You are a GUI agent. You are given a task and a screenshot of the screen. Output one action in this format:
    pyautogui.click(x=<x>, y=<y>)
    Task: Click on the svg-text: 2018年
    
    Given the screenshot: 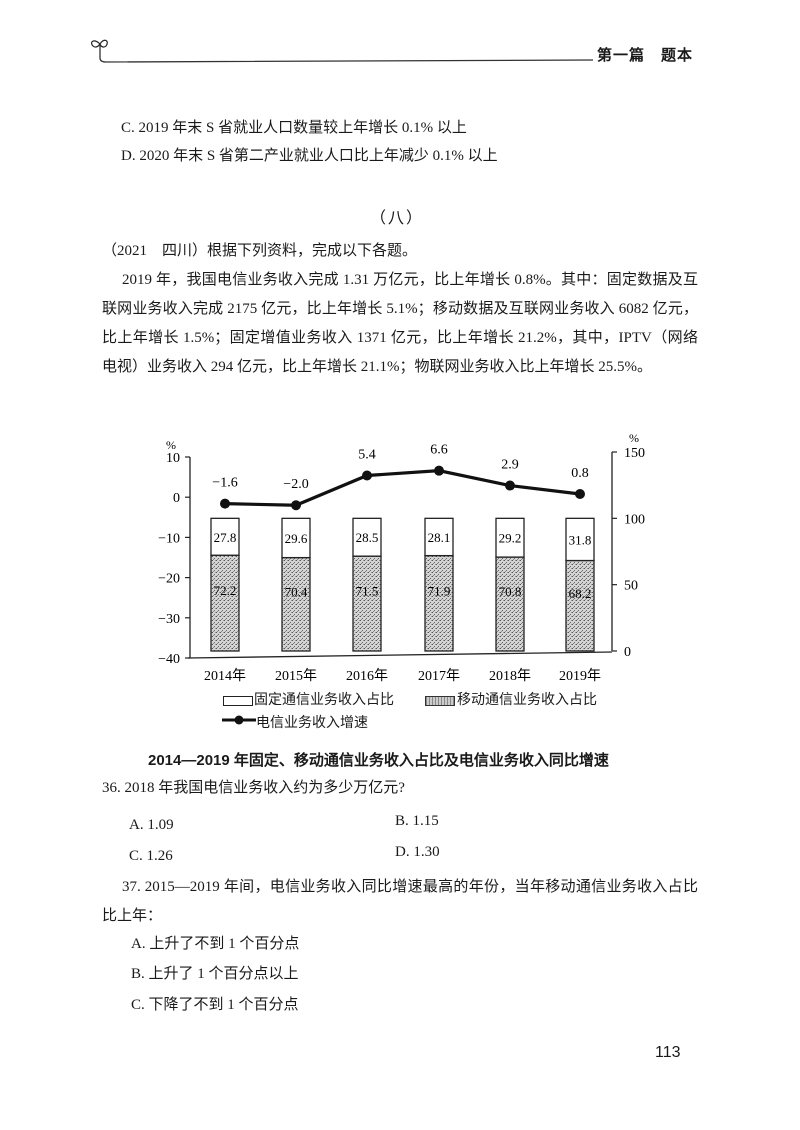 What is the action you would take?
    pyautogui.click(x=510, y=676)
    